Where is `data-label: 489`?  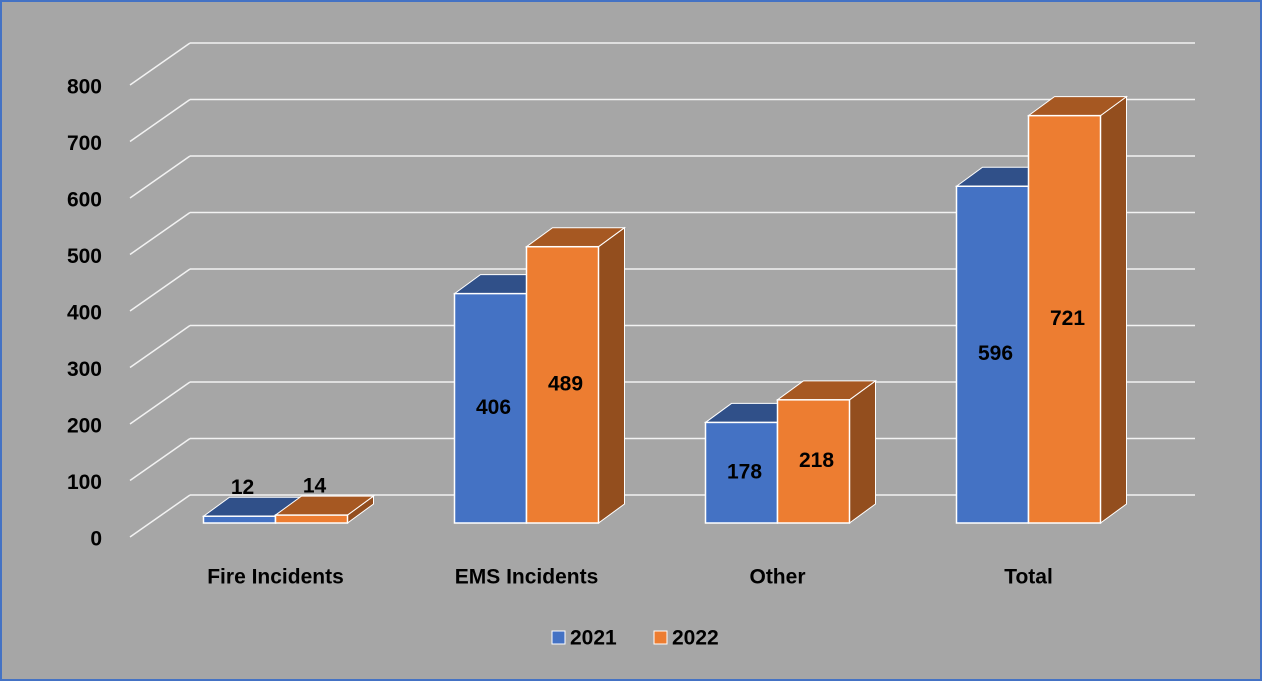 data-label: 489 is located at coordinates (565, 383).